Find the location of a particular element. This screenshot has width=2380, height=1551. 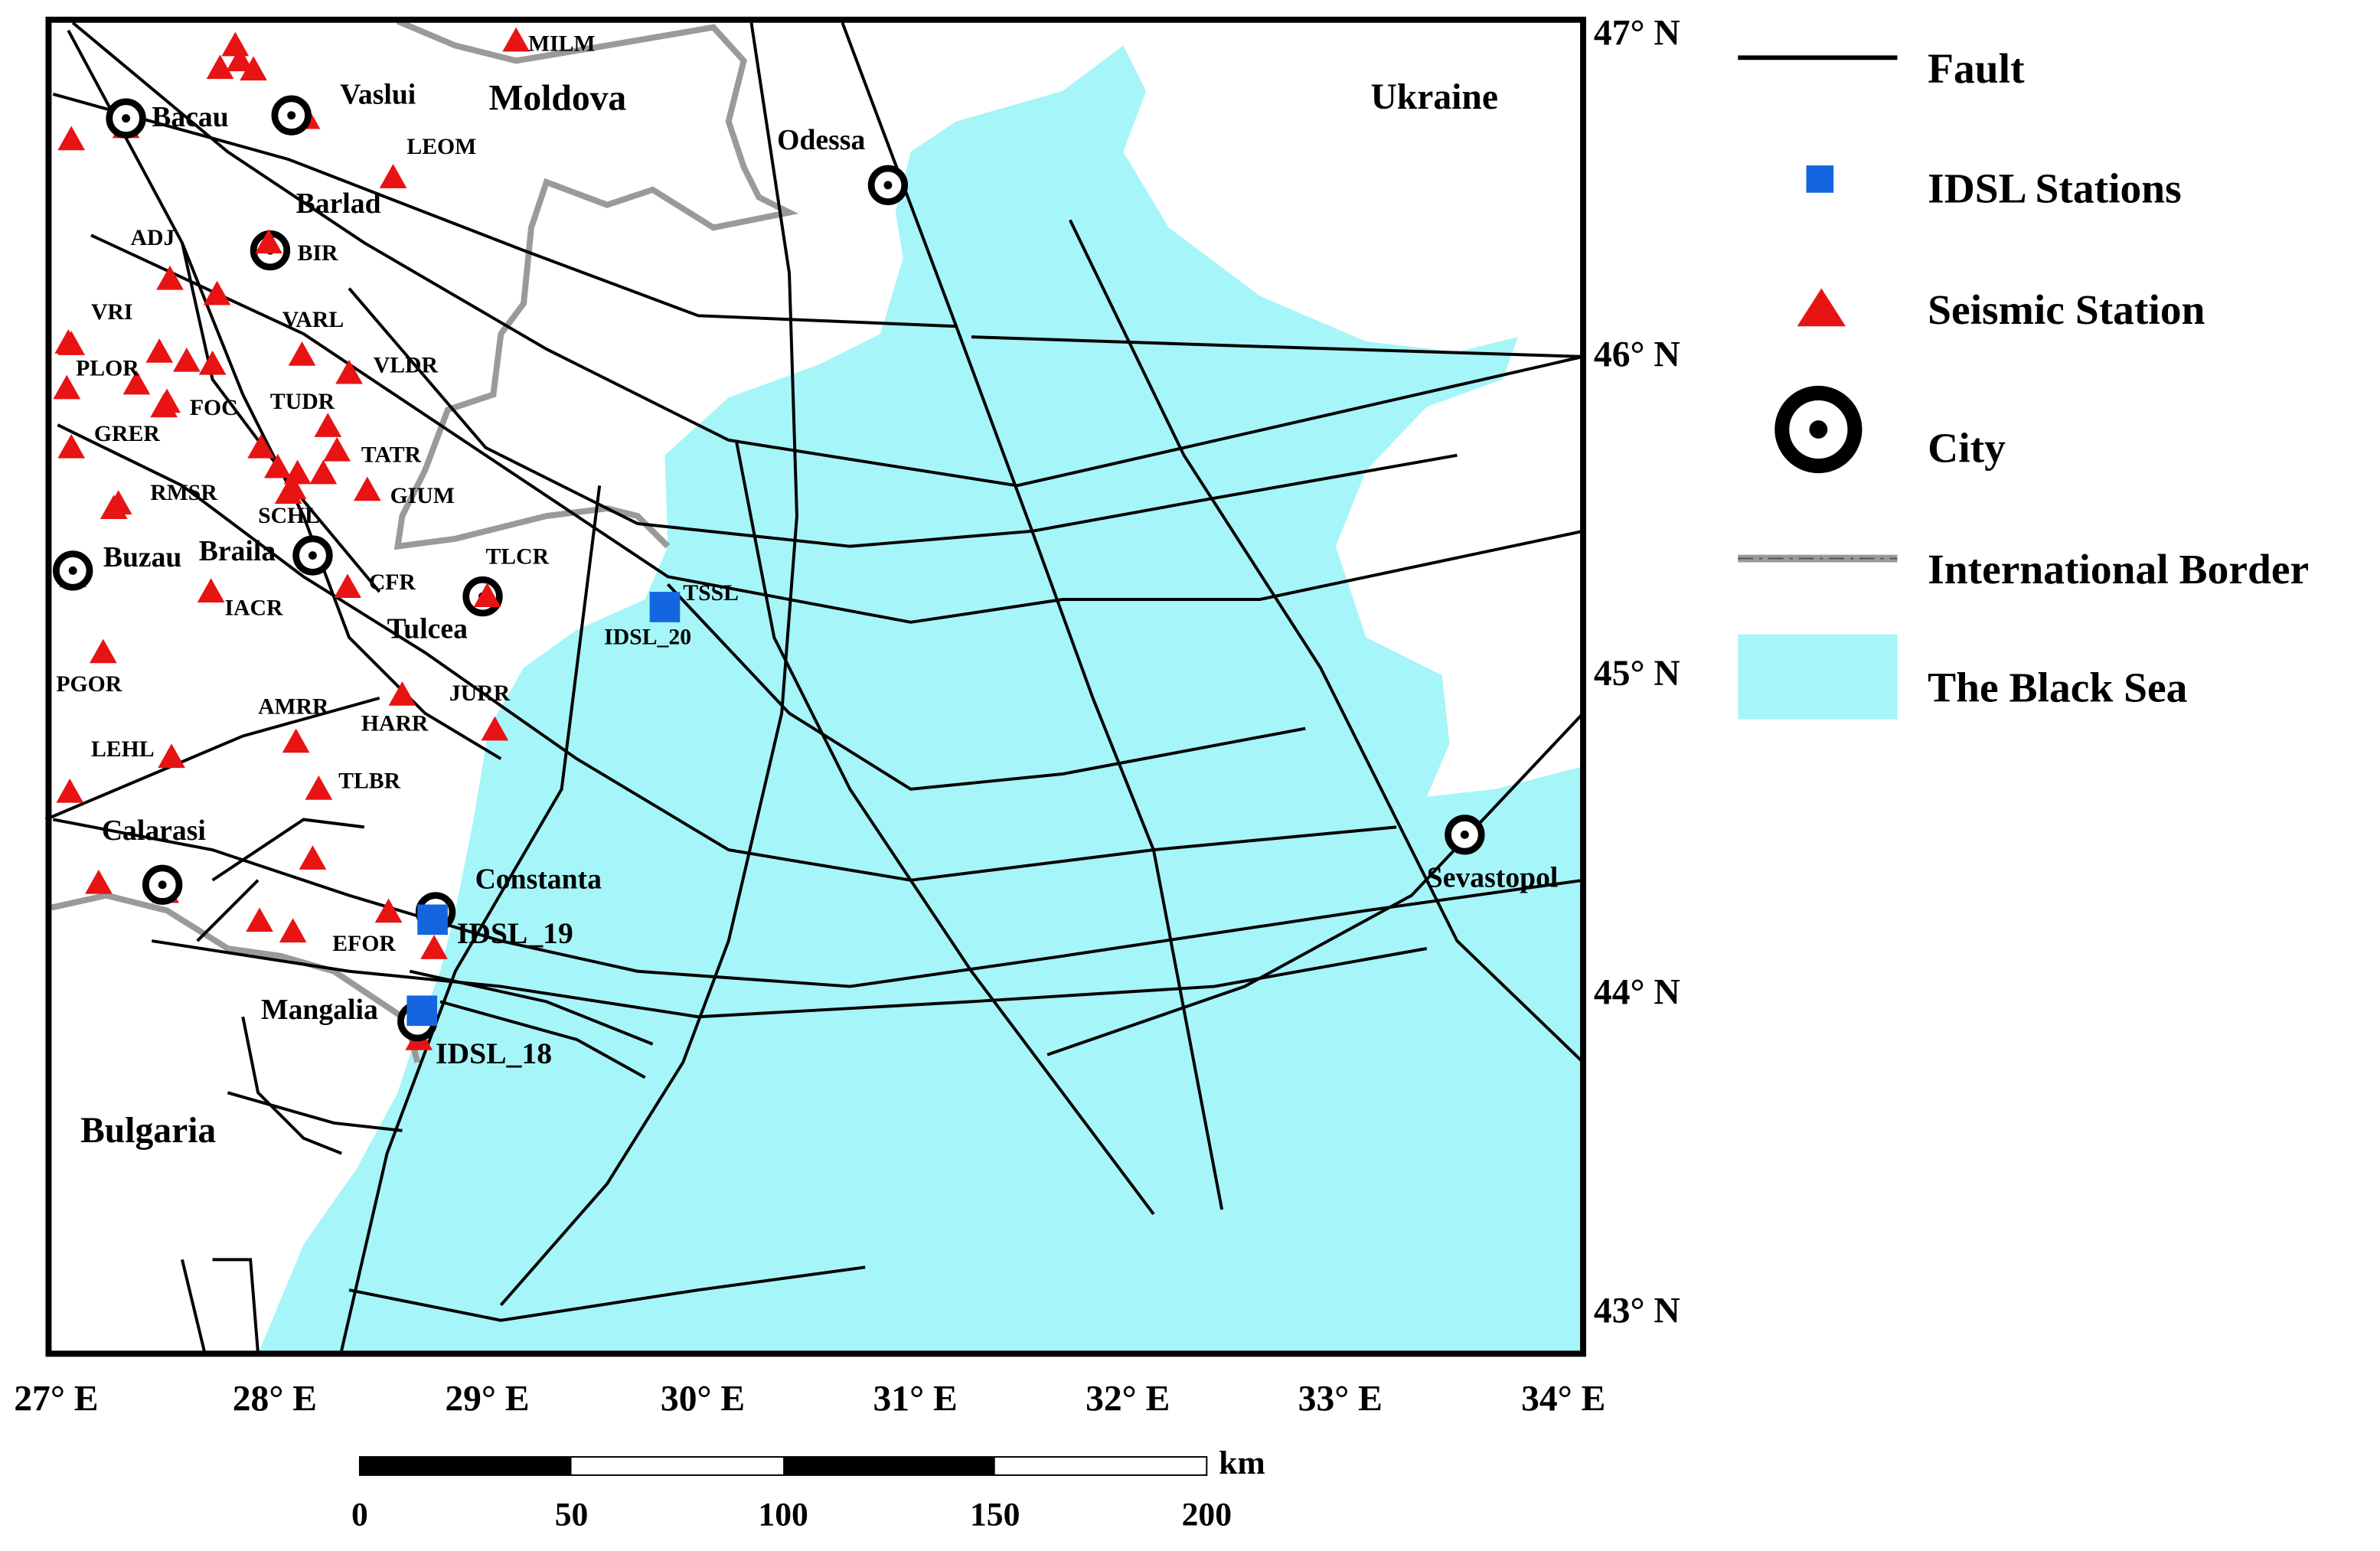

station-label: TUDR is located at coordinates (302, 402).